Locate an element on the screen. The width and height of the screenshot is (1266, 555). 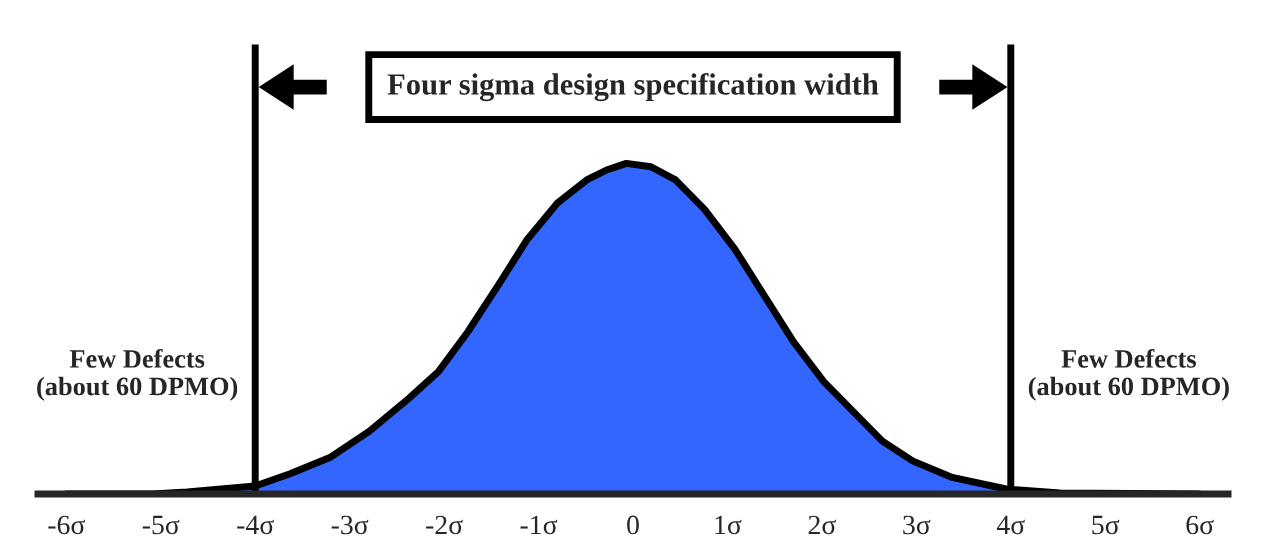
x-tick-label: 4σ is located at coordinates (1010, 525).